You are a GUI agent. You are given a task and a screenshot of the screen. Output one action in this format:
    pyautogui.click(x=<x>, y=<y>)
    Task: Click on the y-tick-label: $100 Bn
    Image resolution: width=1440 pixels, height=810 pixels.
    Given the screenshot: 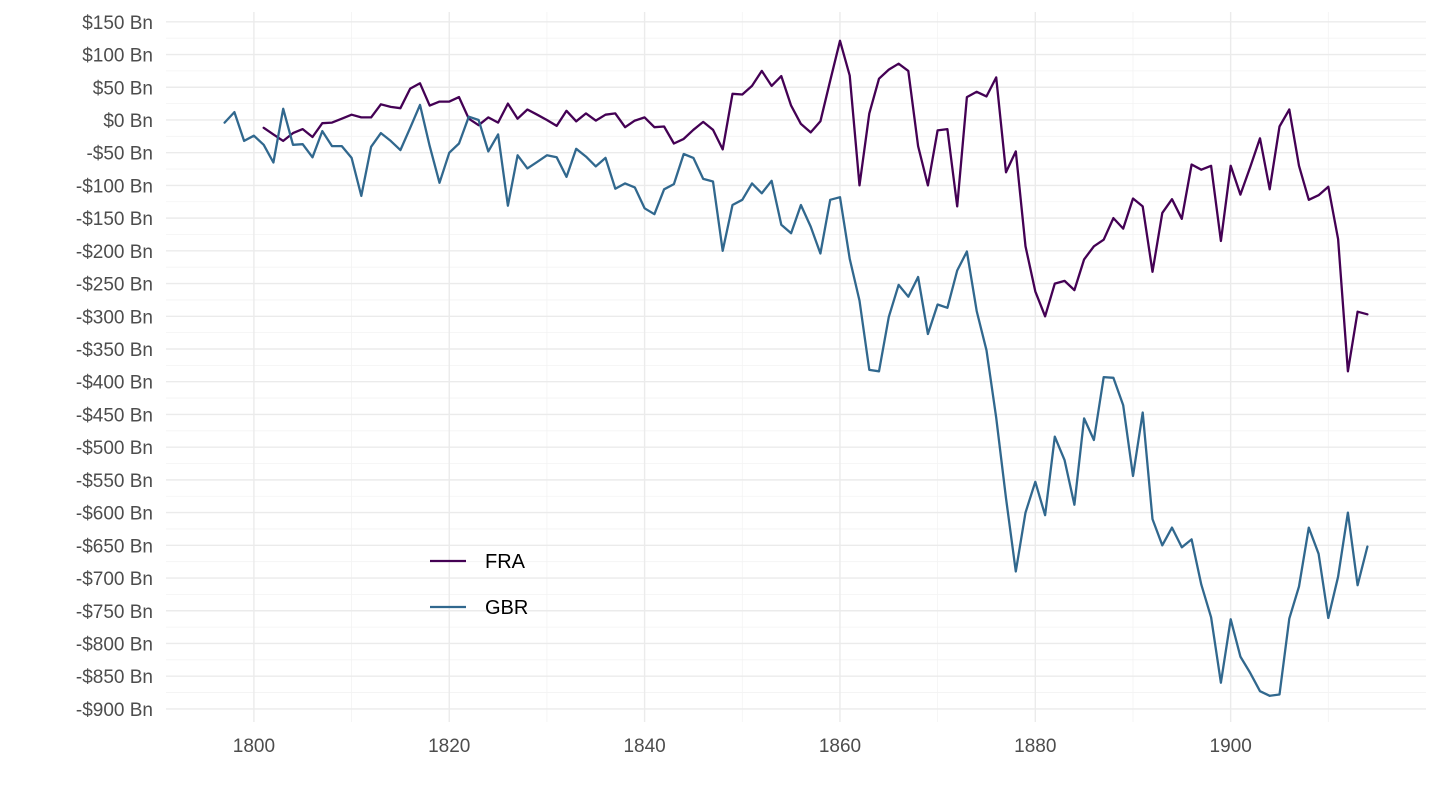 What is the action you would take?
    pyautogui.click(x=117, y=56)
    